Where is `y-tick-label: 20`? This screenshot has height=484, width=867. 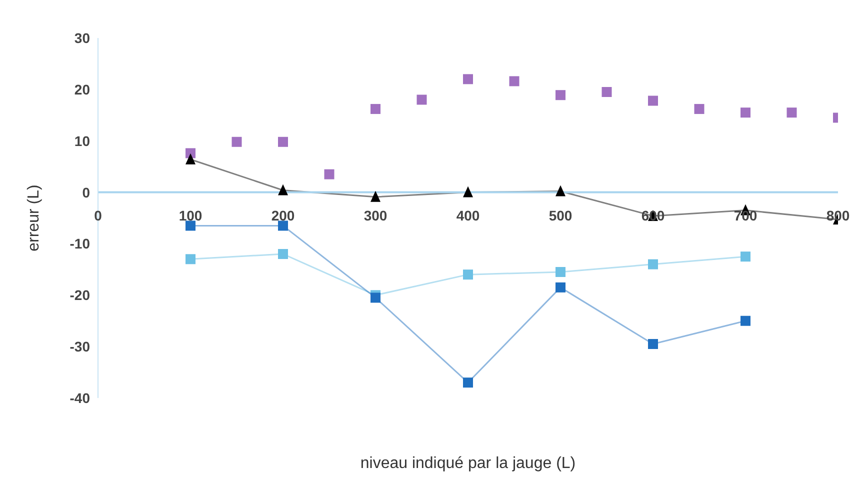 y-tick-label: 20 is located at coordinates (82, 89).